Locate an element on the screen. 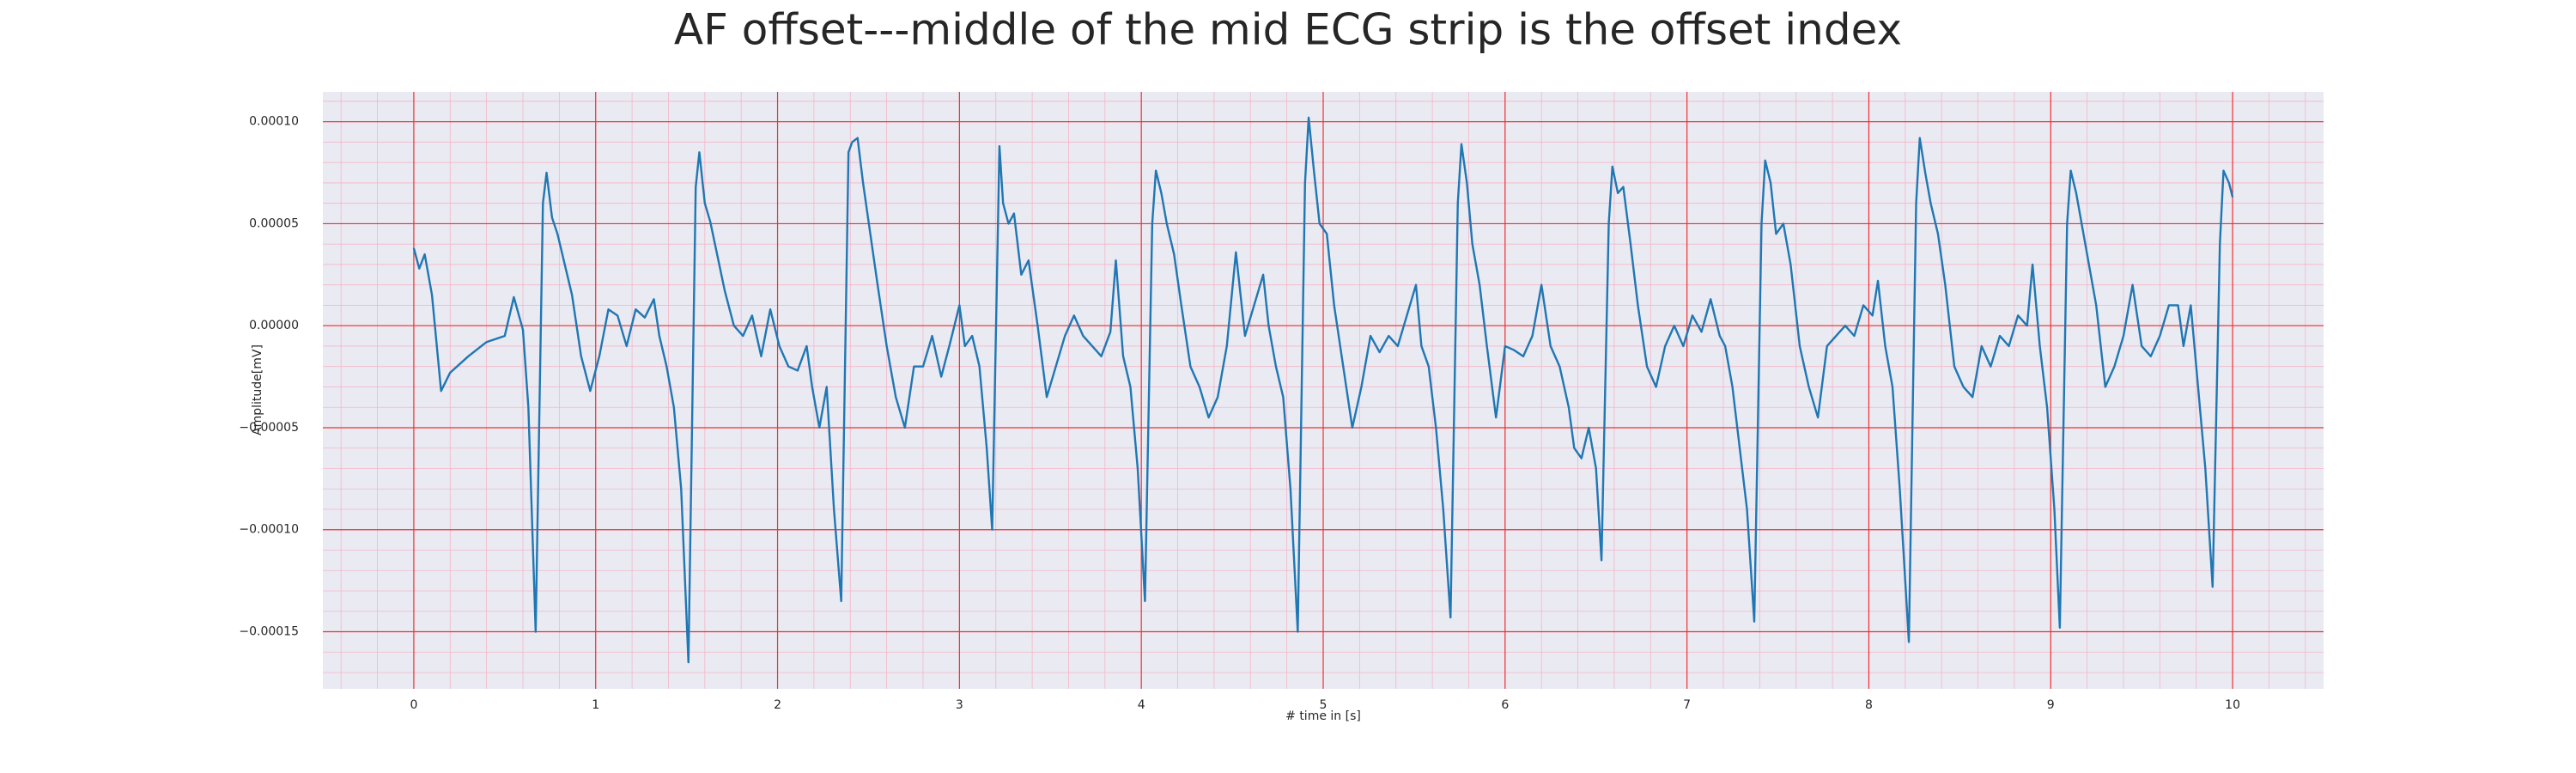 This screenshot has height=773, width=2576. x-tick-label: 3 is located at coordinates (959, 705).